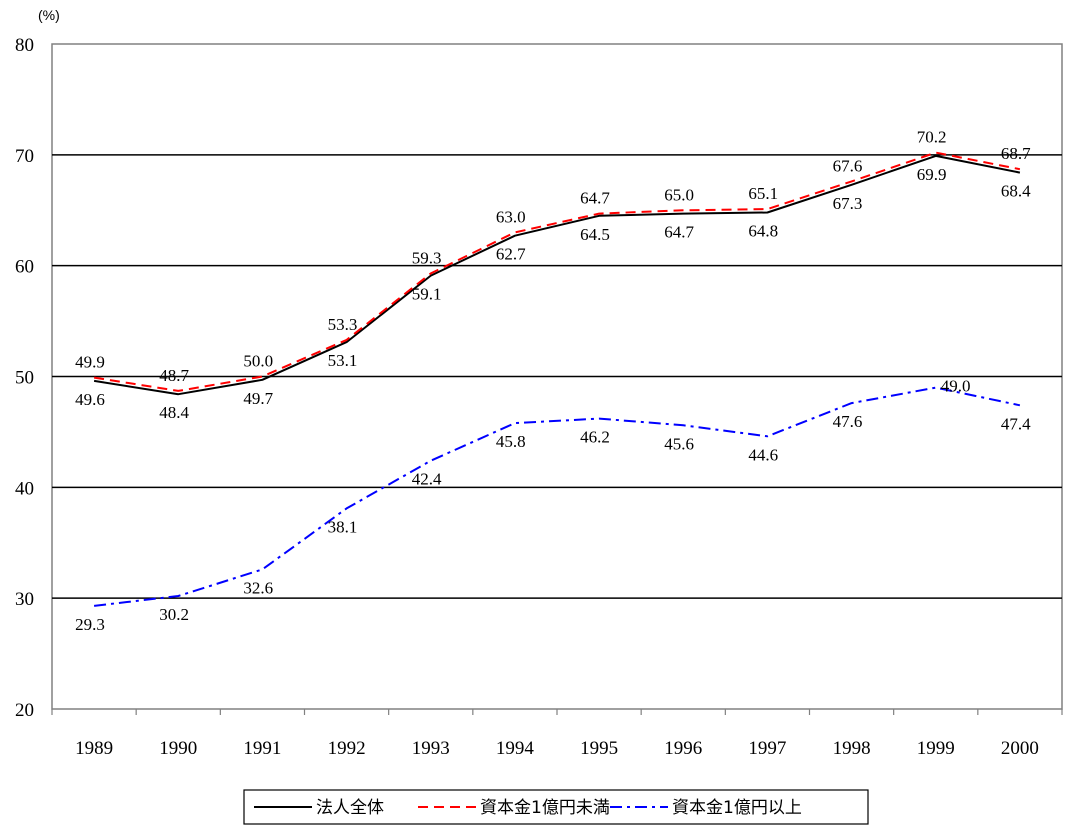 This screenshot has width=1066, height=828. I want to click on data-label: 30.2, so click(174, 614).